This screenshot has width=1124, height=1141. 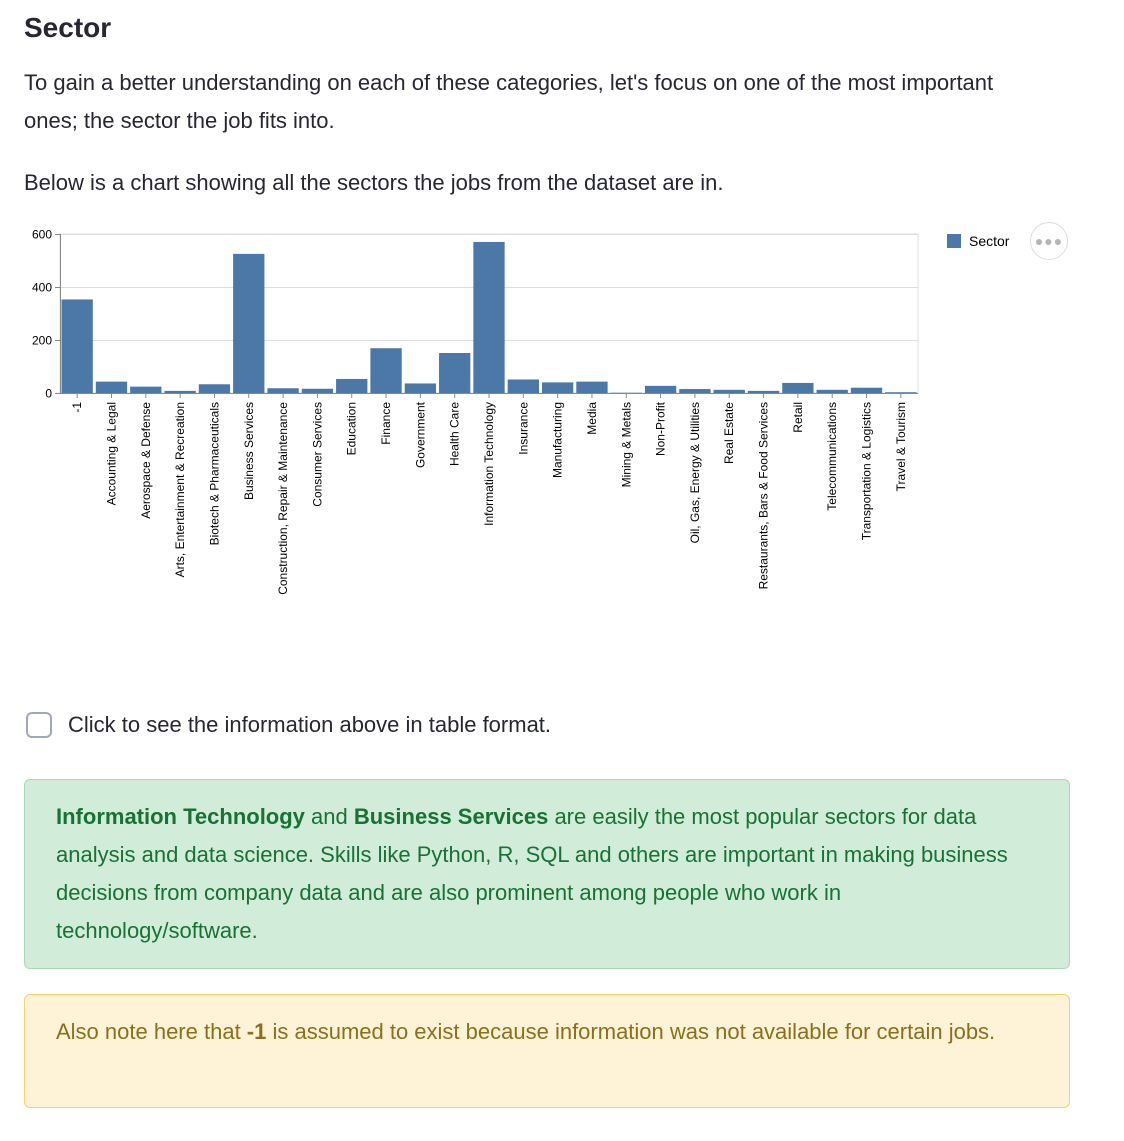 What do you see at coordinates (451, 816) in the screenshot?
I see `highlight-business-services: Business Services` at bounding box center [451, 816].